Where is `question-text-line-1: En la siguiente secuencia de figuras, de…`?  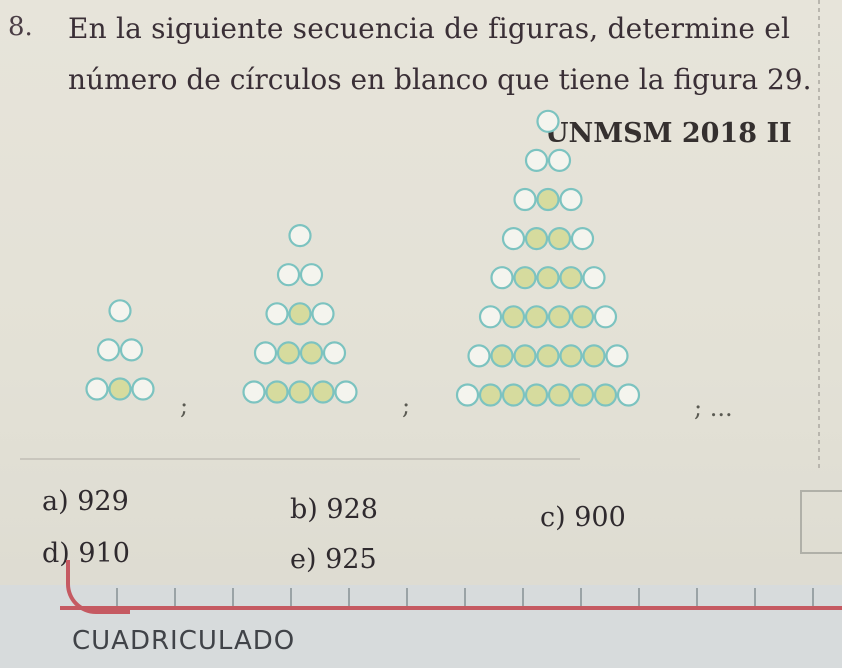
question-text-line-1: En la siguiente secuencia de figuras, de… is located at coordinates (429, 28).